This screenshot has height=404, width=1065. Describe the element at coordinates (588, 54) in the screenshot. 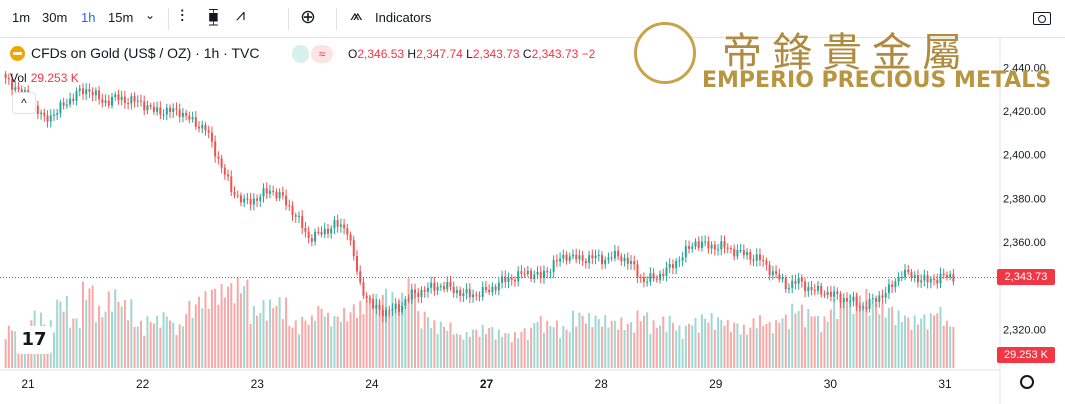

I see `change-value: −2` at that location.